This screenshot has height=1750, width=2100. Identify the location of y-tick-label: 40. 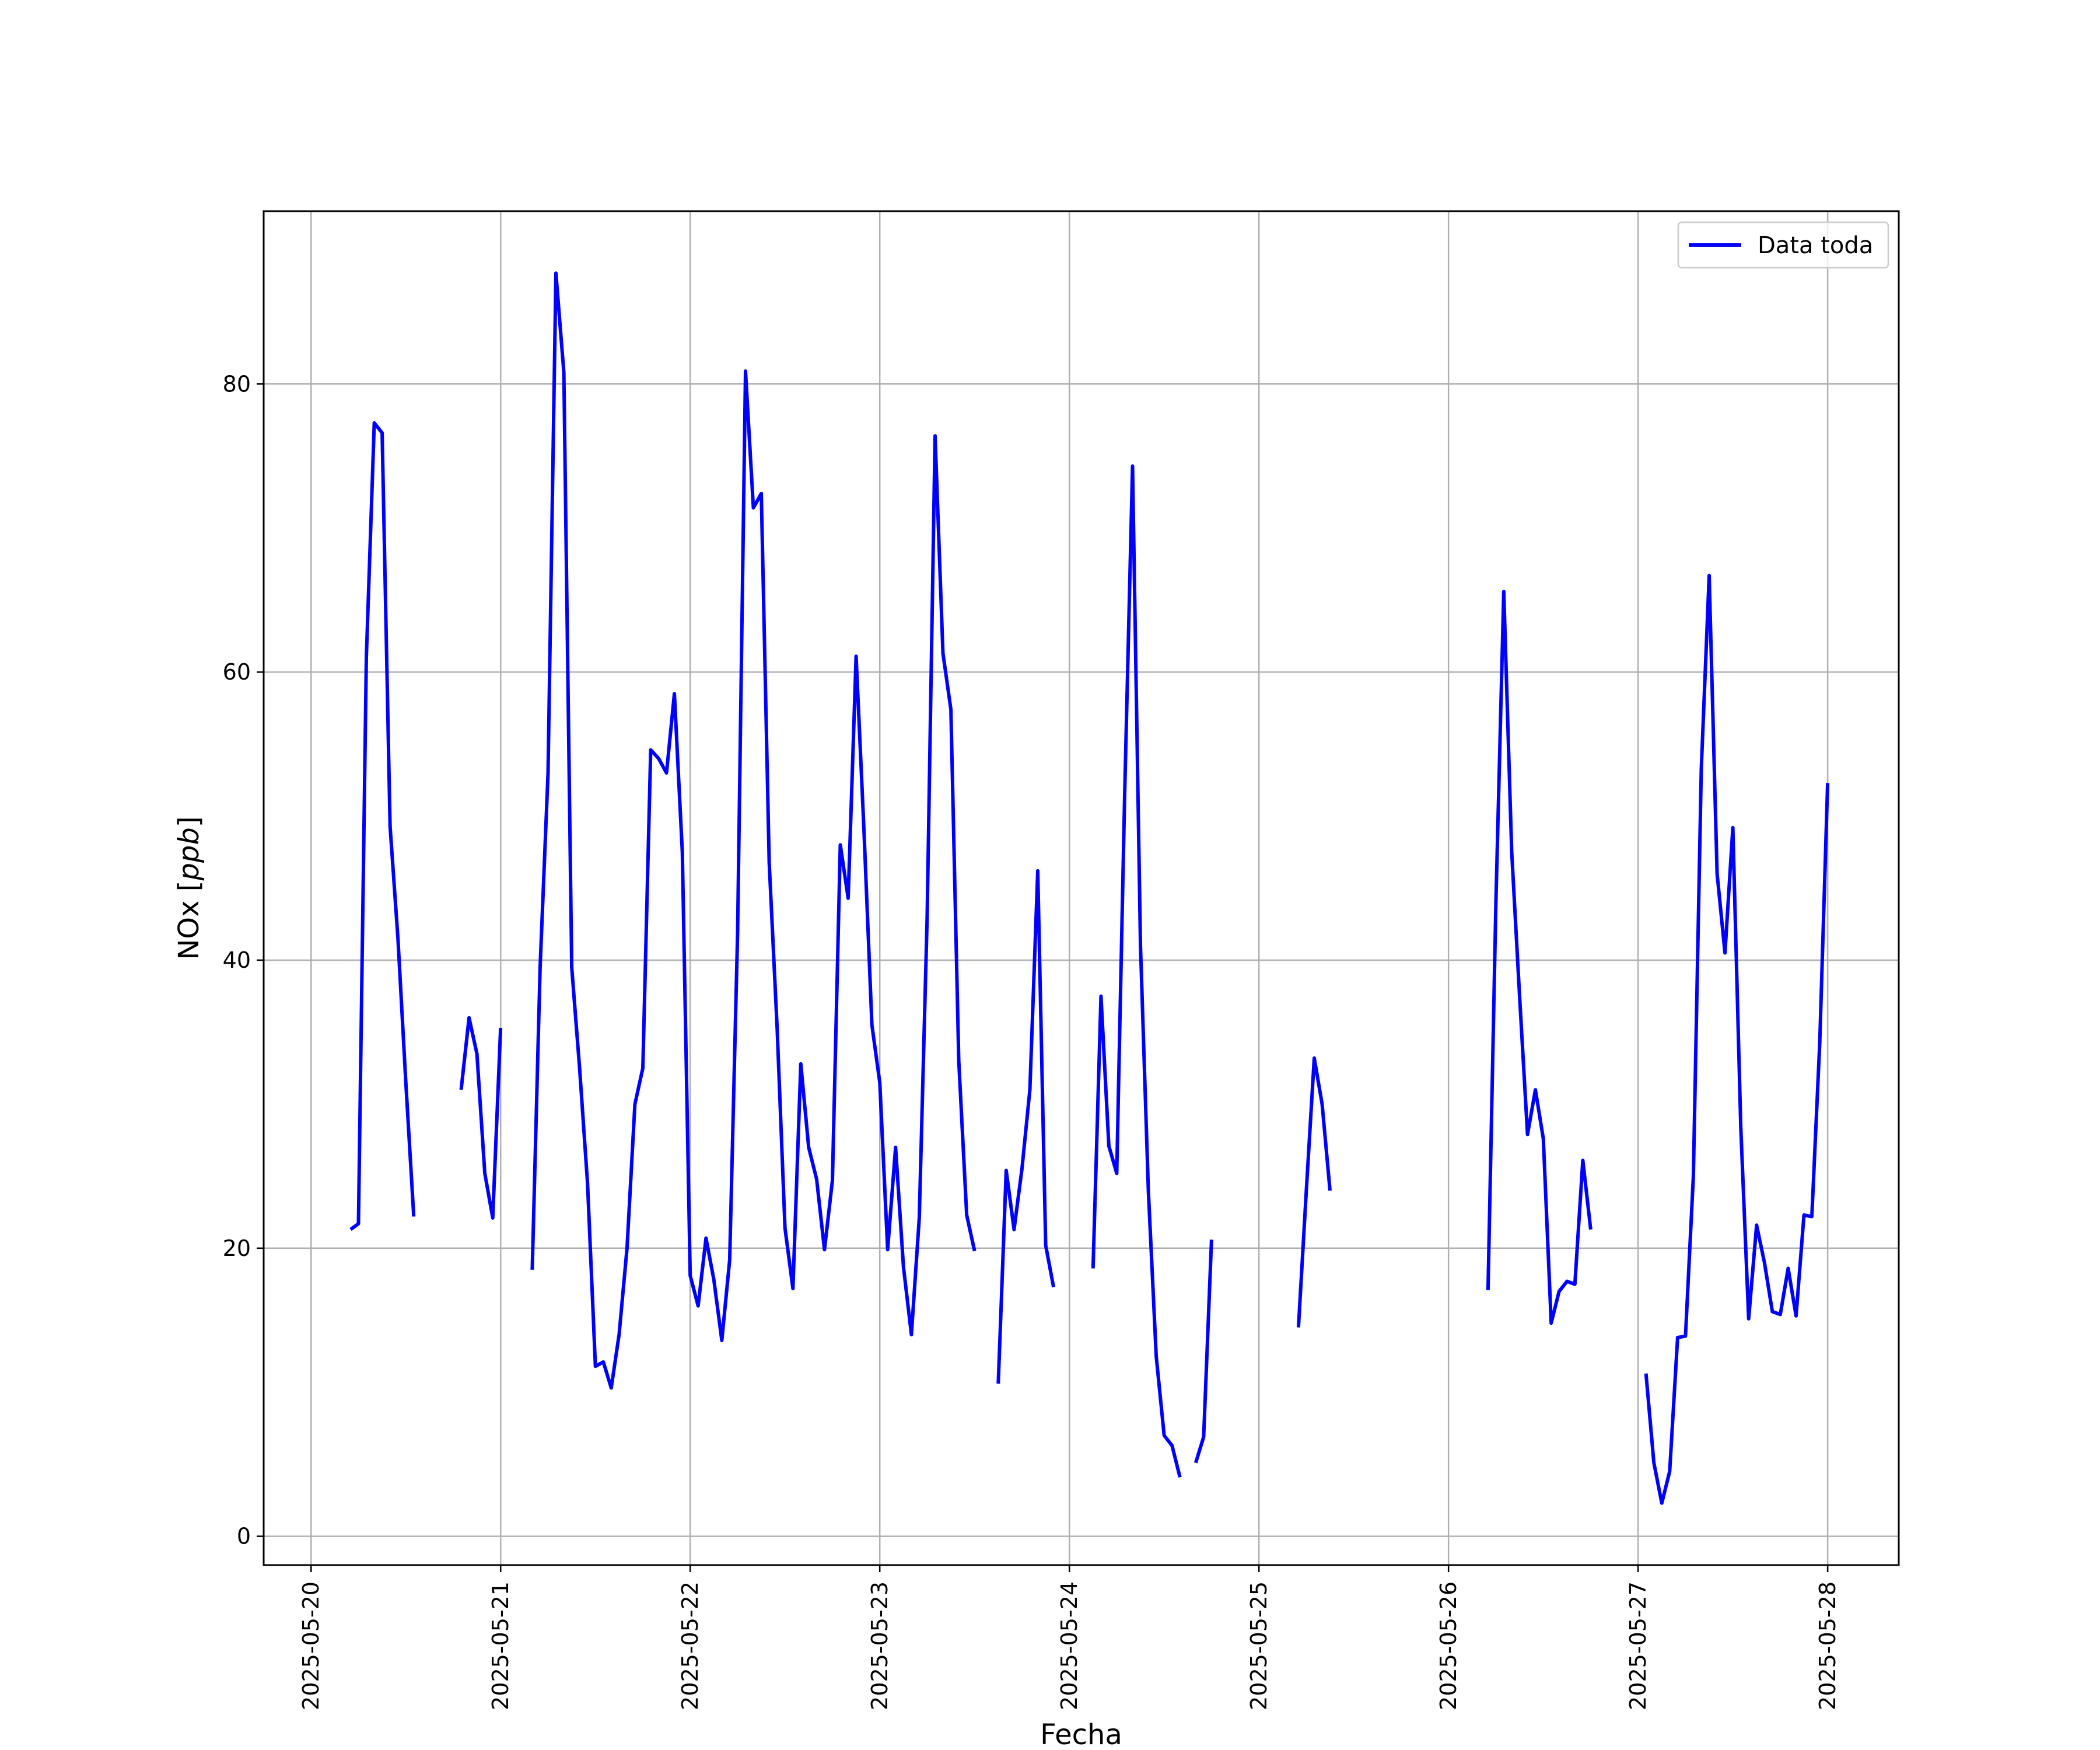
(237, 960).